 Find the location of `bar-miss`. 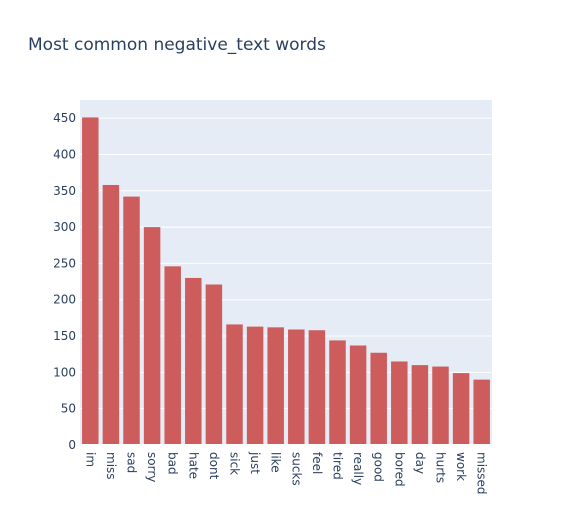

bar-miss is located at coordinates (111, 314).